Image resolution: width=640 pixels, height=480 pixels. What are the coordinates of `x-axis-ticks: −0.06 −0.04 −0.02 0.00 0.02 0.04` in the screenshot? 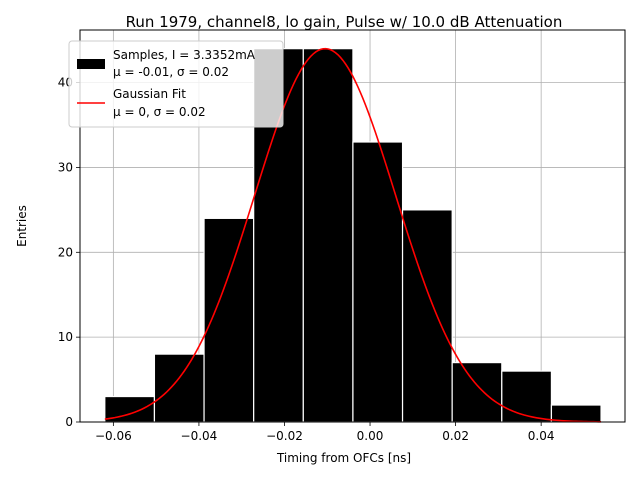 It's located at (325, 432).